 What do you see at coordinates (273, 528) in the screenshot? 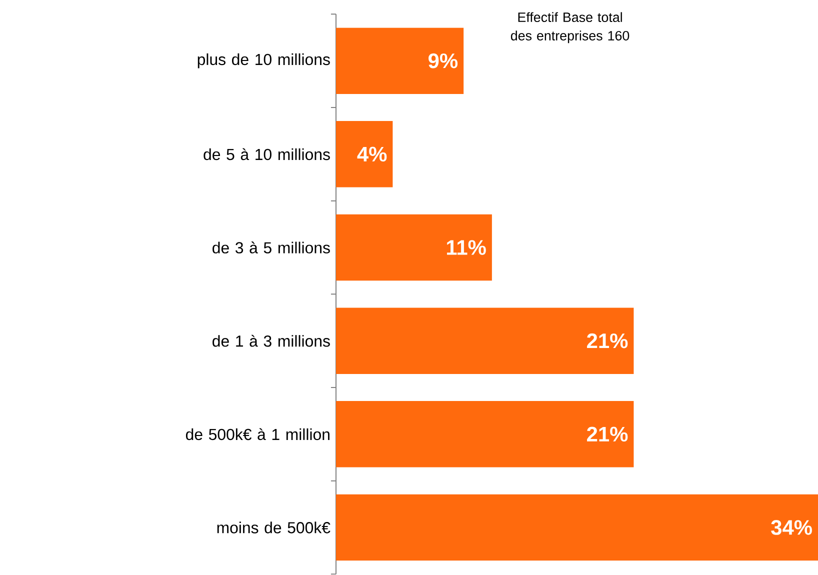
I see `y-tick-label: moins de 500k€` at bounding box center [273, 528].